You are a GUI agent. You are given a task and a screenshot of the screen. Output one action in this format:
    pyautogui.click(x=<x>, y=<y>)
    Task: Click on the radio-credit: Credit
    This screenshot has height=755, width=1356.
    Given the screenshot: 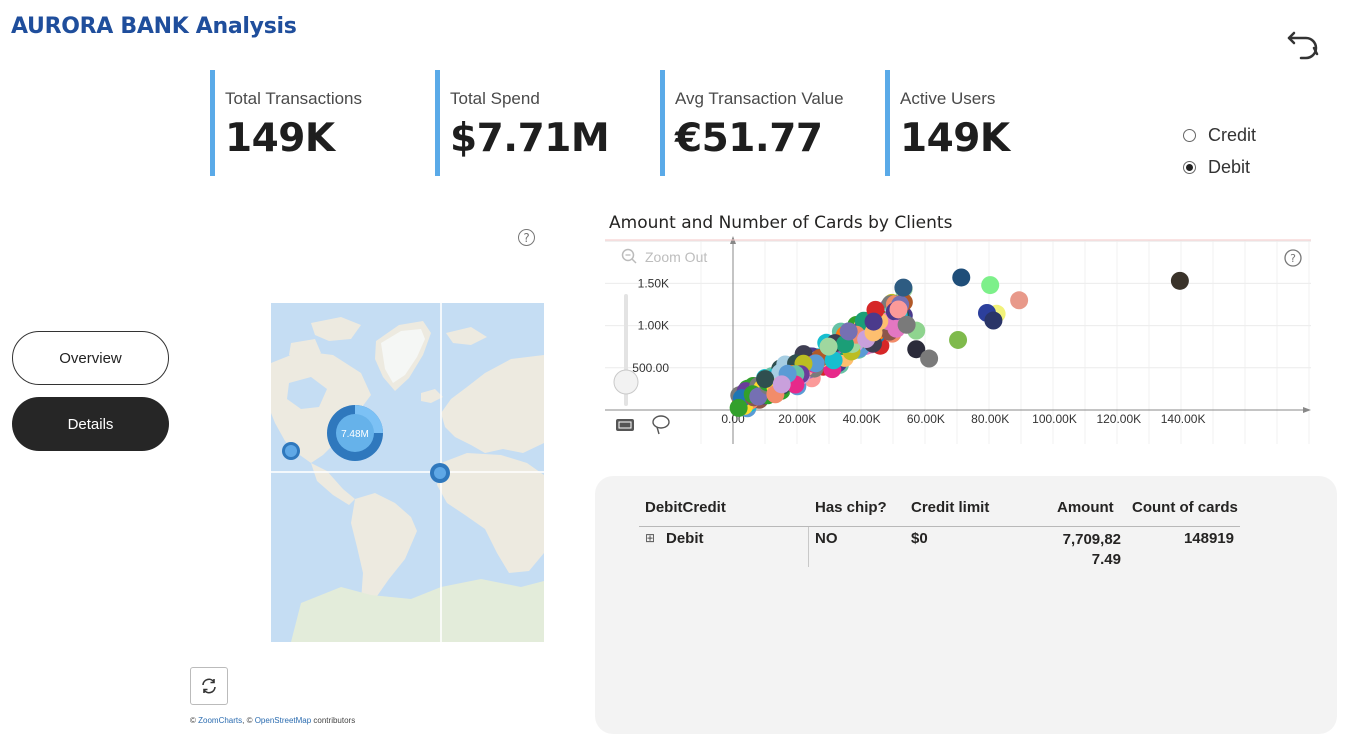 What is the action you would take?
    pyautogui.click(x=1219, y=135)
    